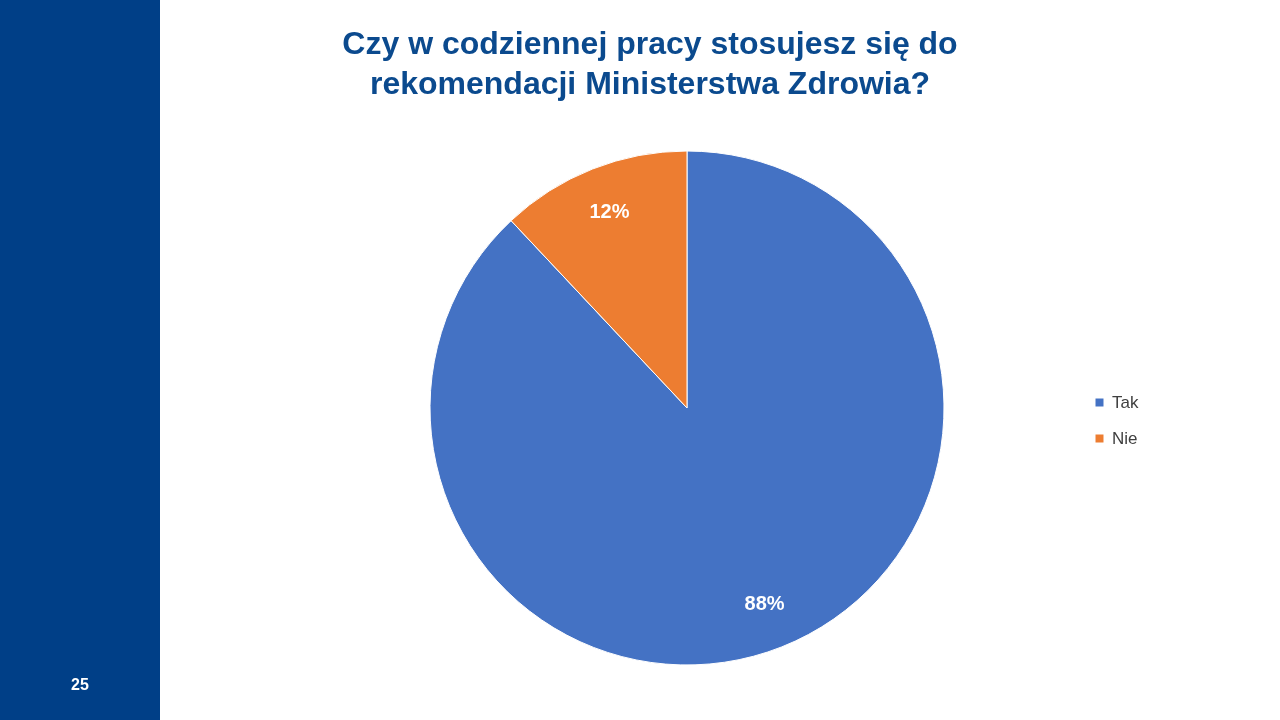  What do you see at coordinates (650, 63) in the screenshot?
I see `chart-title: Czy w codziennej pracy stosujesz się do rekomendacji Ministerstwa Zdrowia?` at bounding box center [650, 63].